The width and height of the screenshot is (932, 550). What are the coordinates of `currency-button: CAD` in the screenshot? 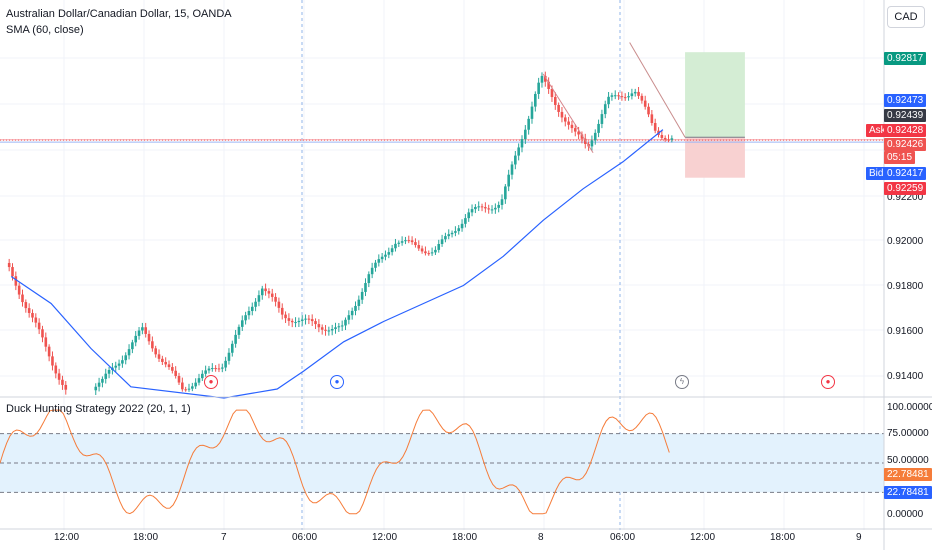 It's located at (906, 17).